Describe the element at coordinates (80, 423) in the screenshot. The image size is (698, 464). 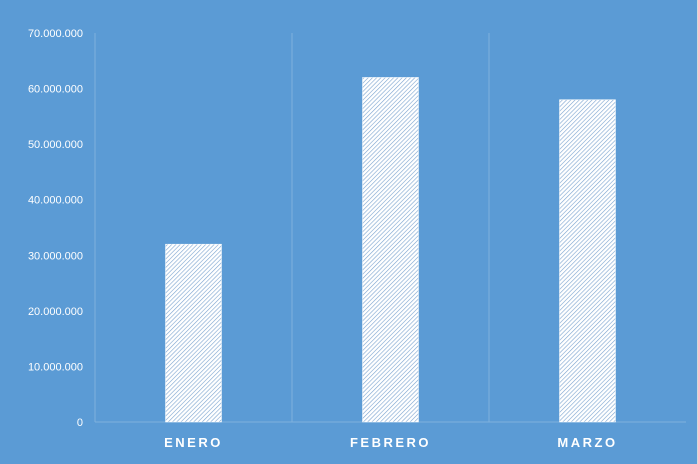
I see `y-tick-label: 0` at that location.